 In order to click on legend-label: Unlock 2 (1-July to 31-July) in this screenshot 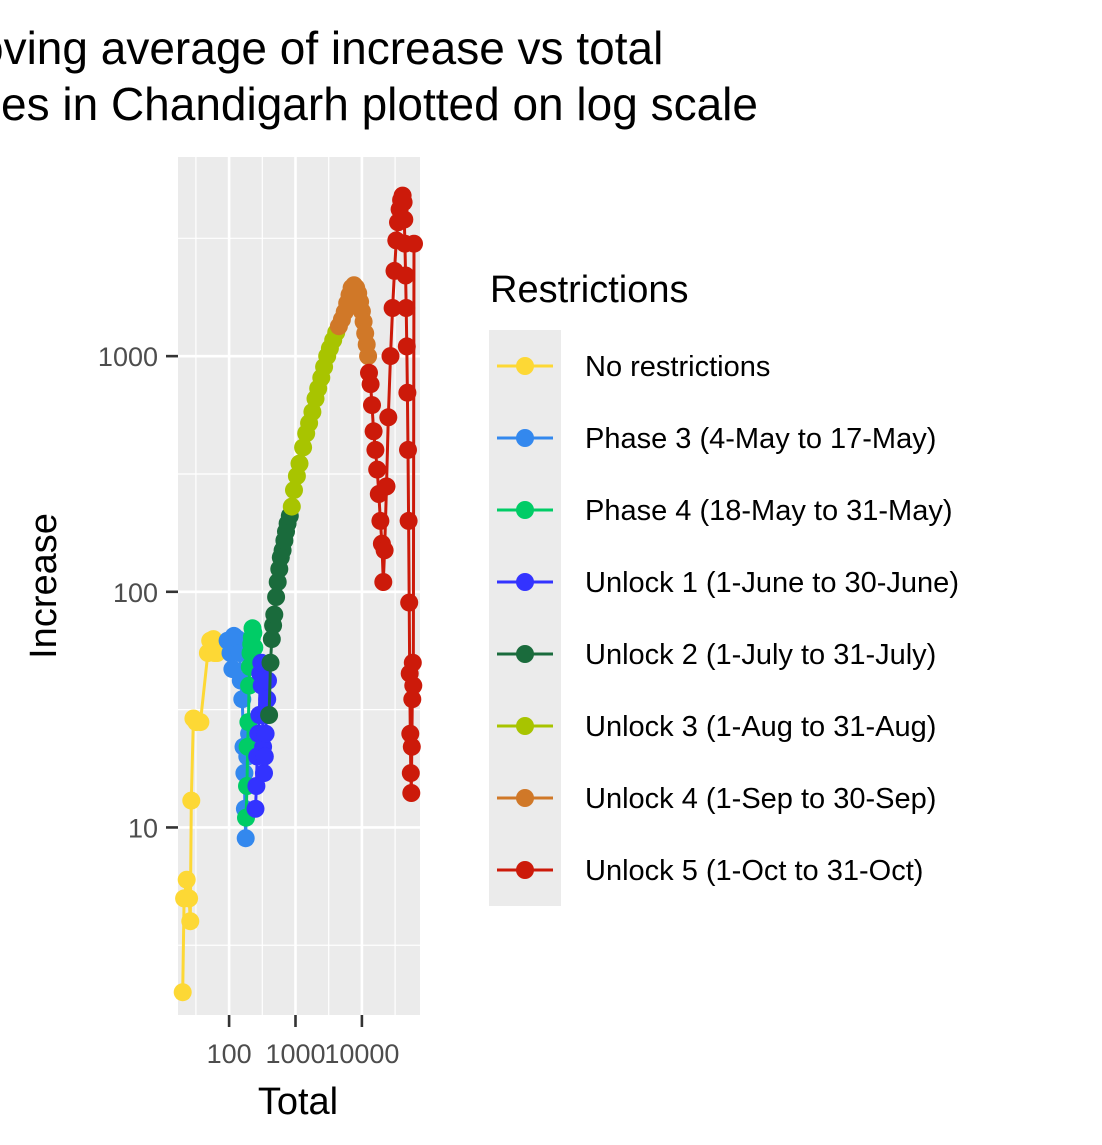, I will do `click(760, 655)`.